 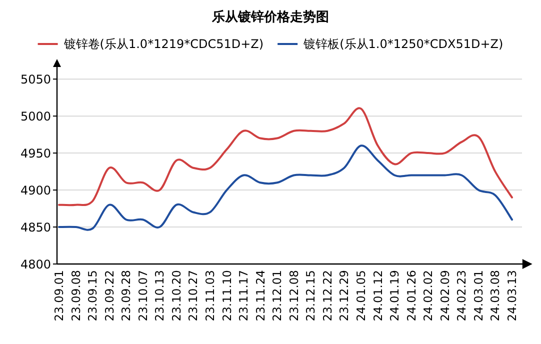 I want to click on x-tick-label: 24.01.19, so click(x=395, y=296).